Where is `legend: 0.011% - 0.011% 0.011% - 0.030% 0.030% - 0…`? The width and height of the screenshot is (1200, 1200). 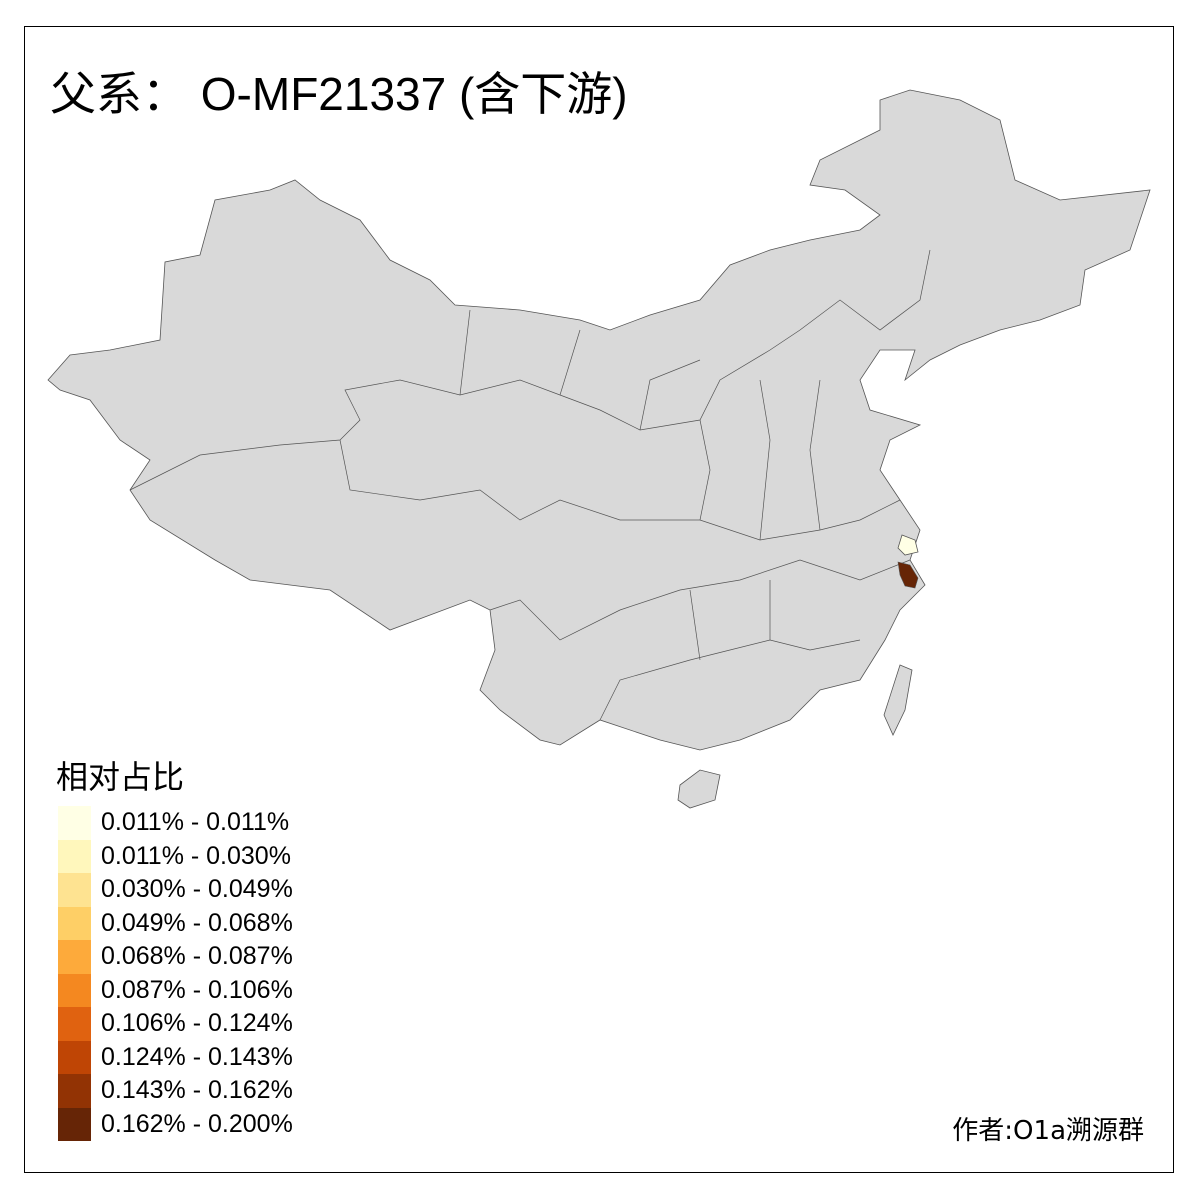
legend: 0.011% - 0.011% 0.011% - 0.030% 0.030% - 0… is located at coordinates (175, 973).